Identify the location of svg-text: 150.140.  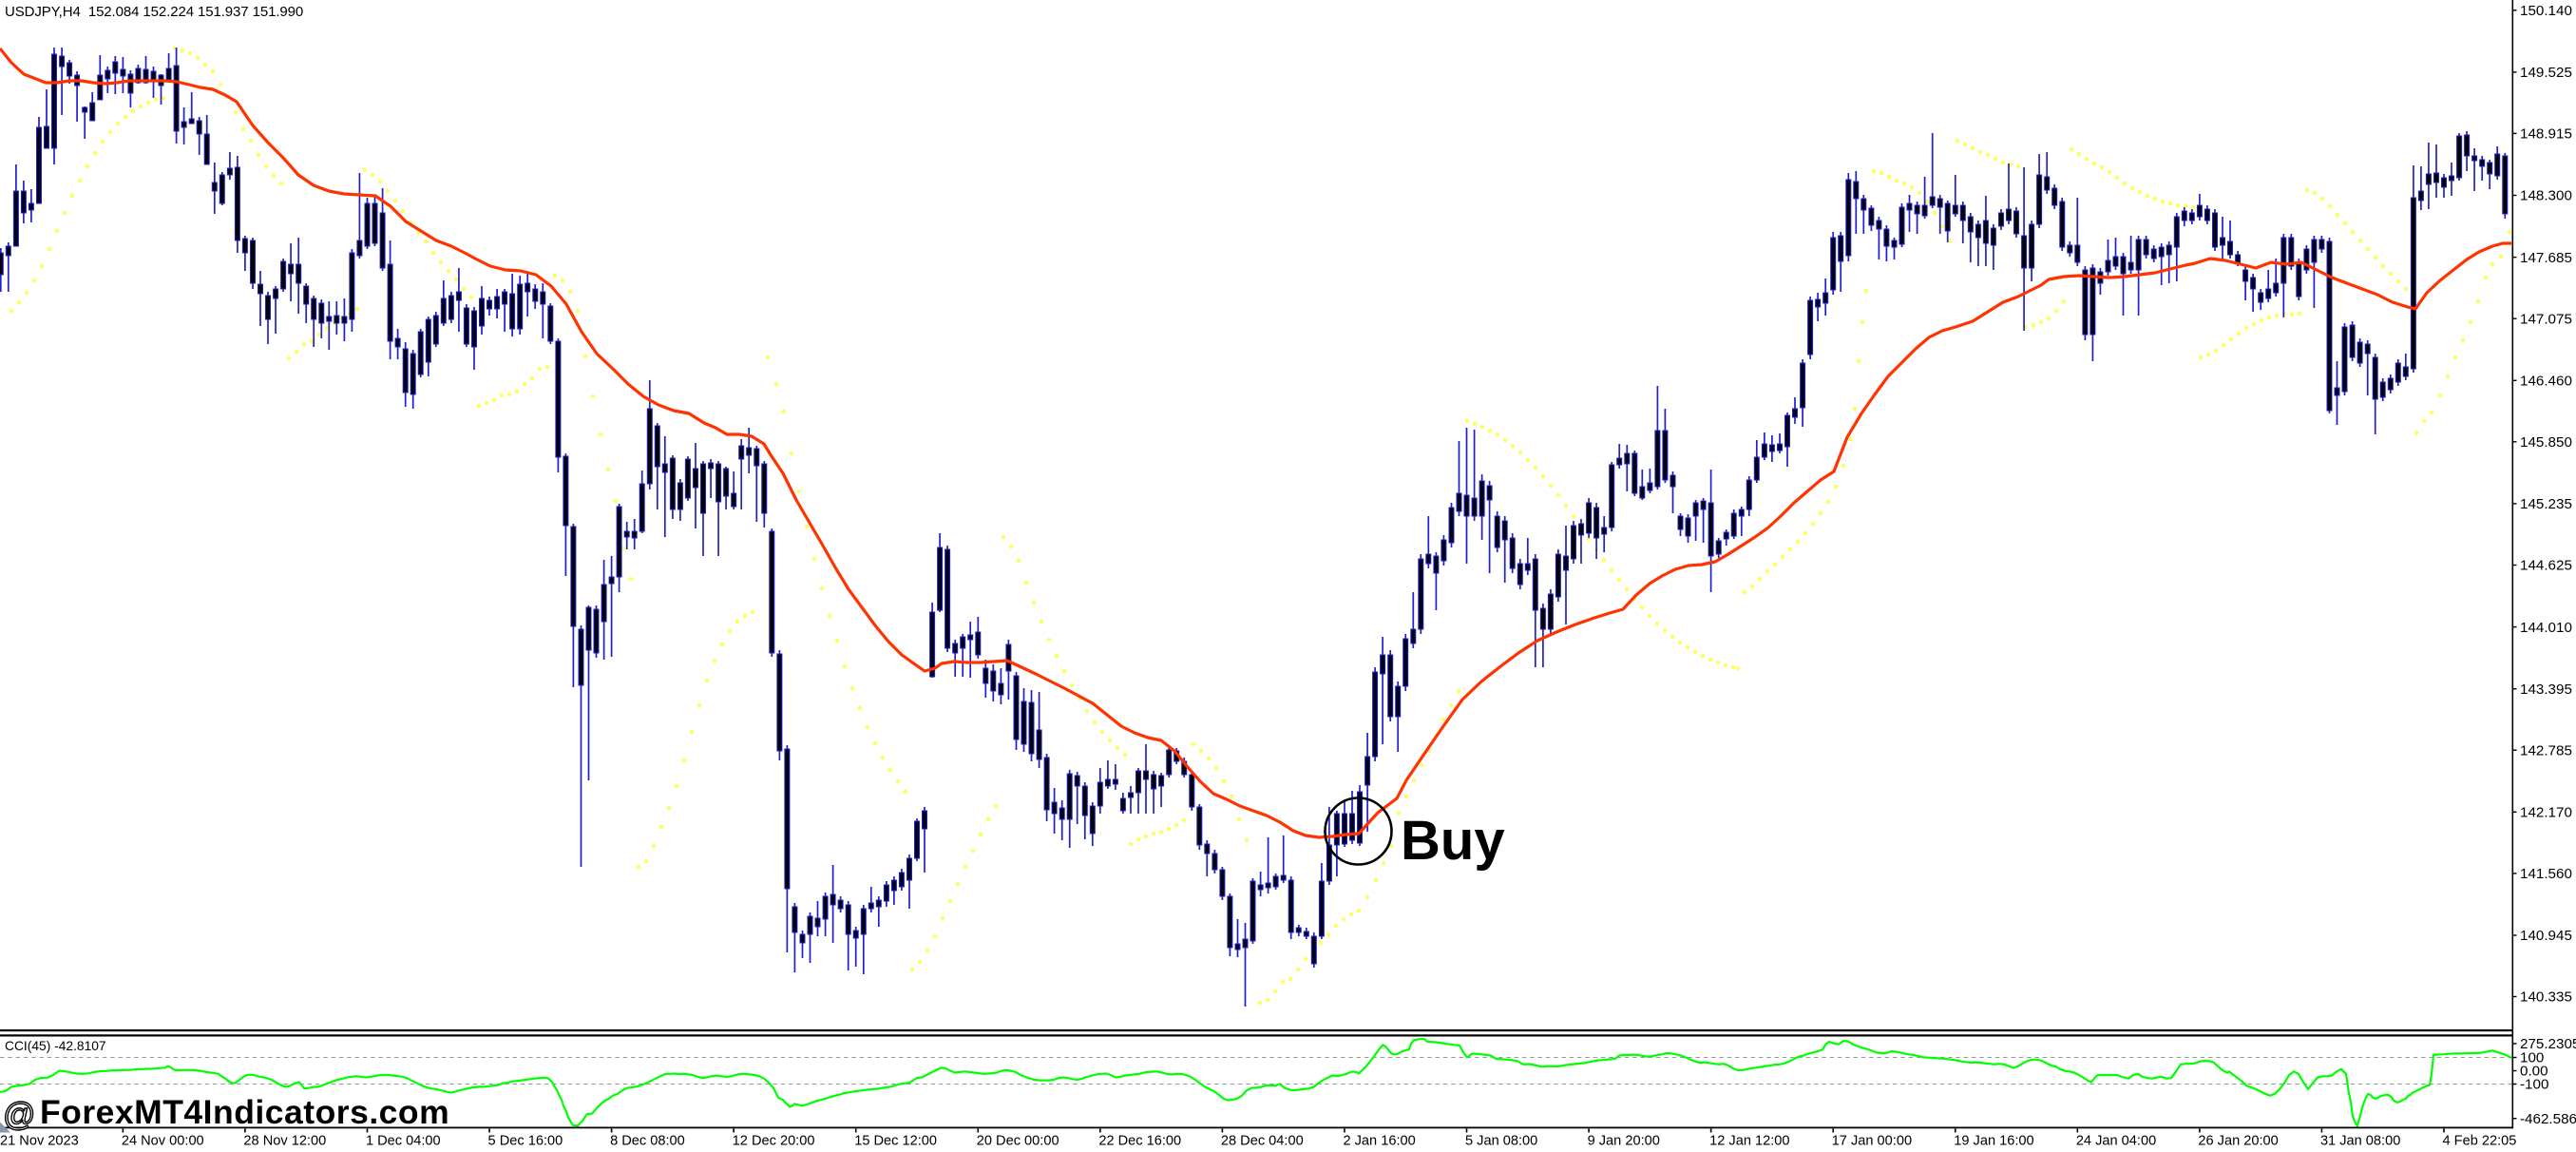
(2546, 11).